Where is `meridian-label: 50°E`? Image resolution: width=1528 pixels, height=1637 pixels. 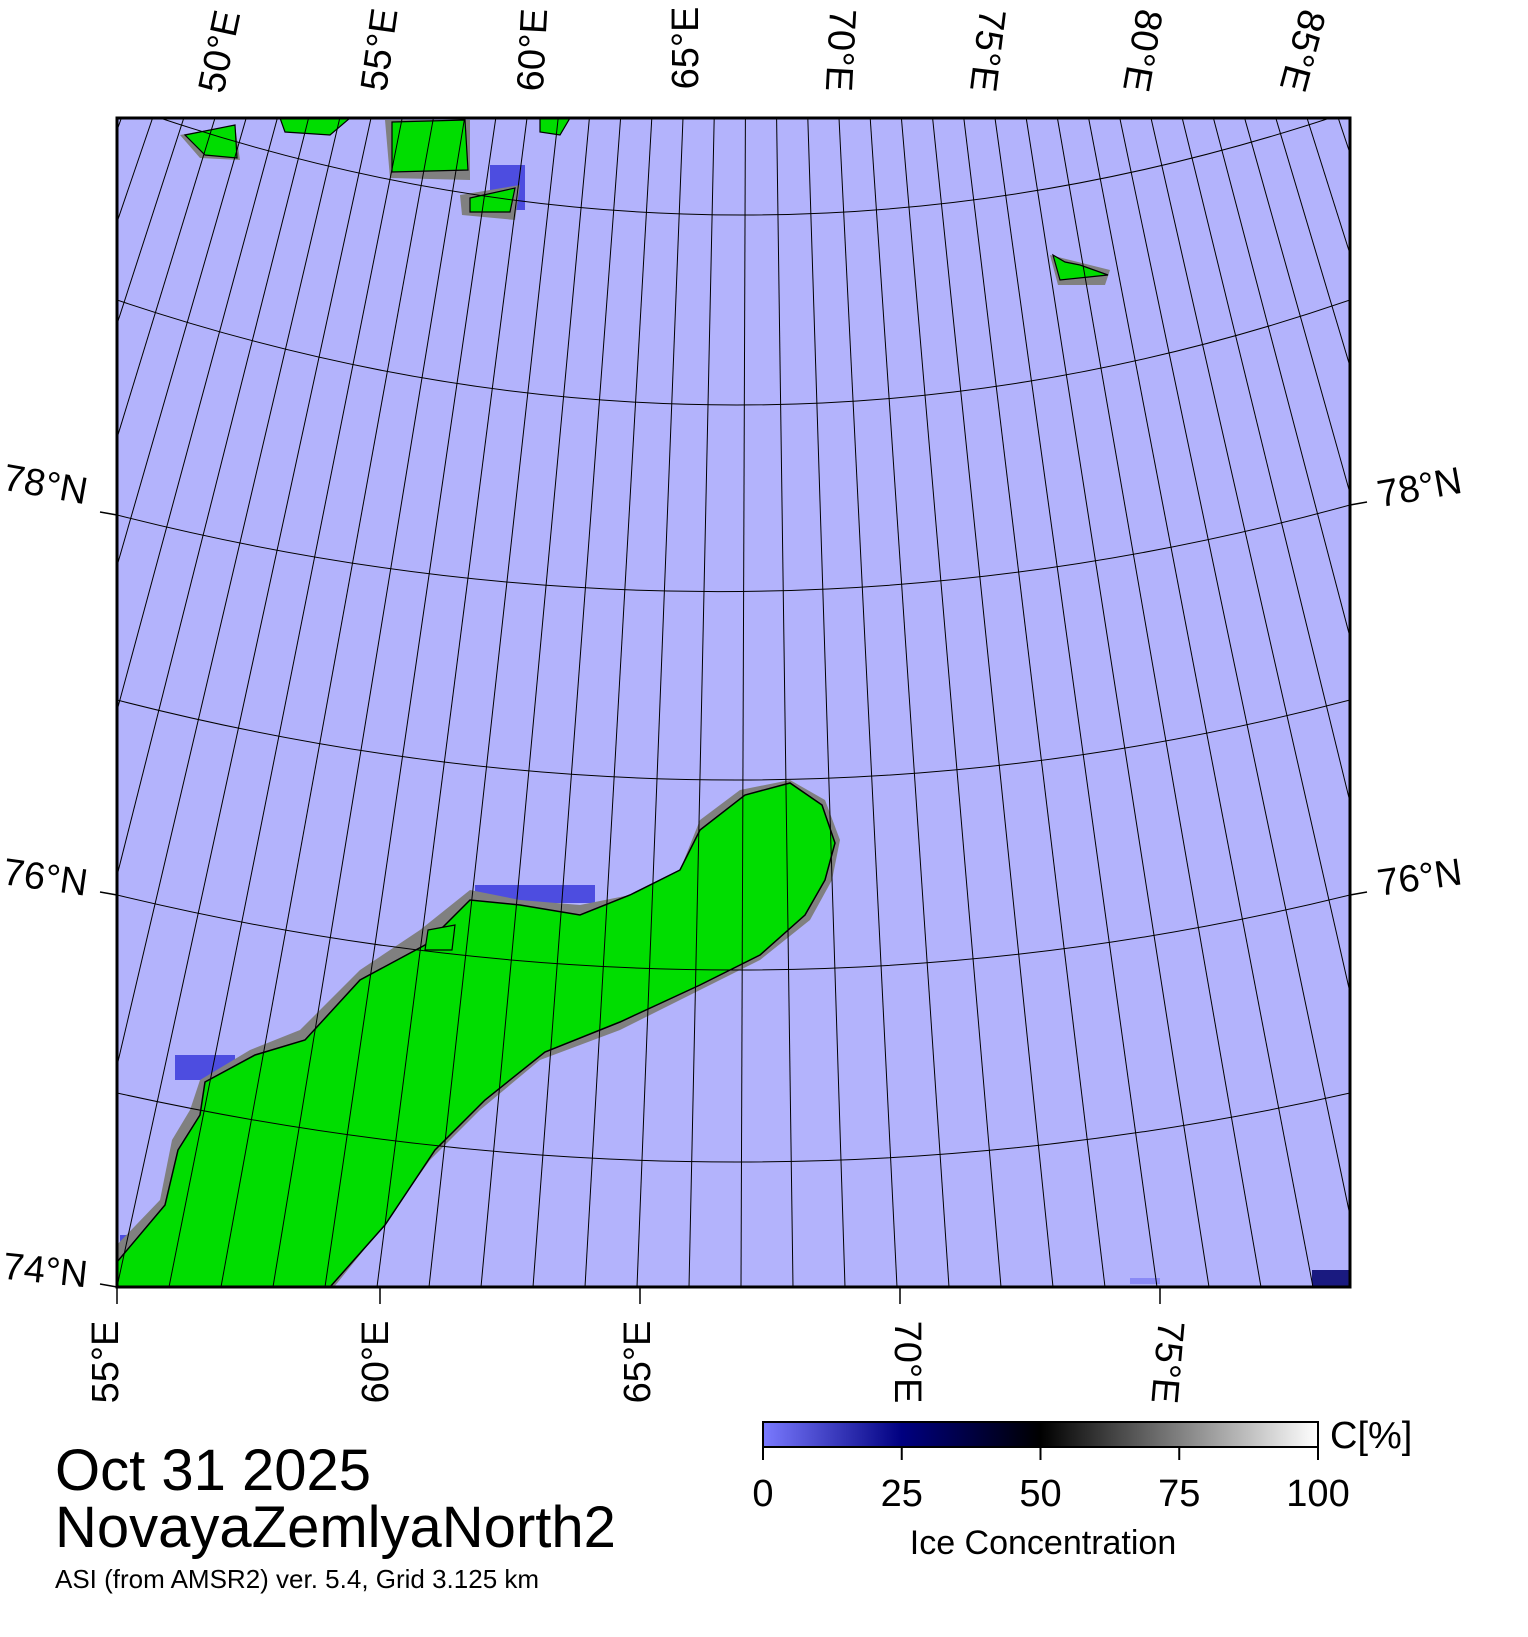 meridian-label: 50°E is located at coordinates (220, 52).